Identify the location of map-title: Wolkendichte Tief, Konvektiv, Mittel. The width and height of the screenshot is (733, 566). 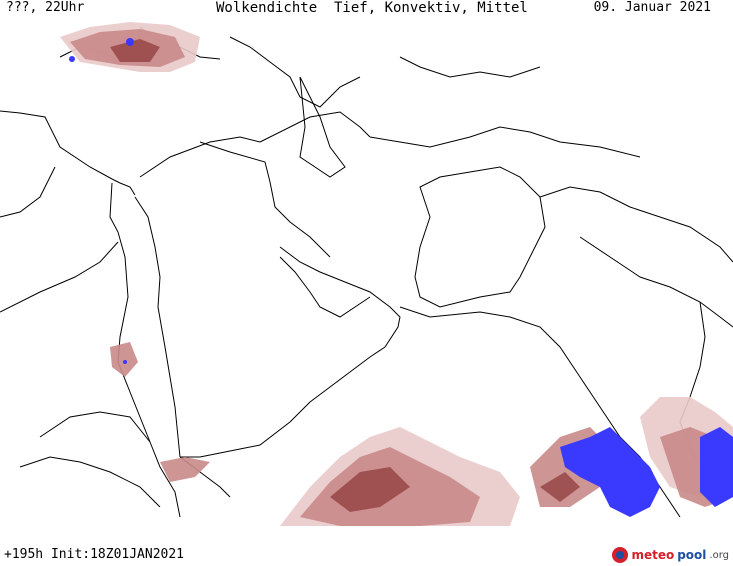
(372, 8).